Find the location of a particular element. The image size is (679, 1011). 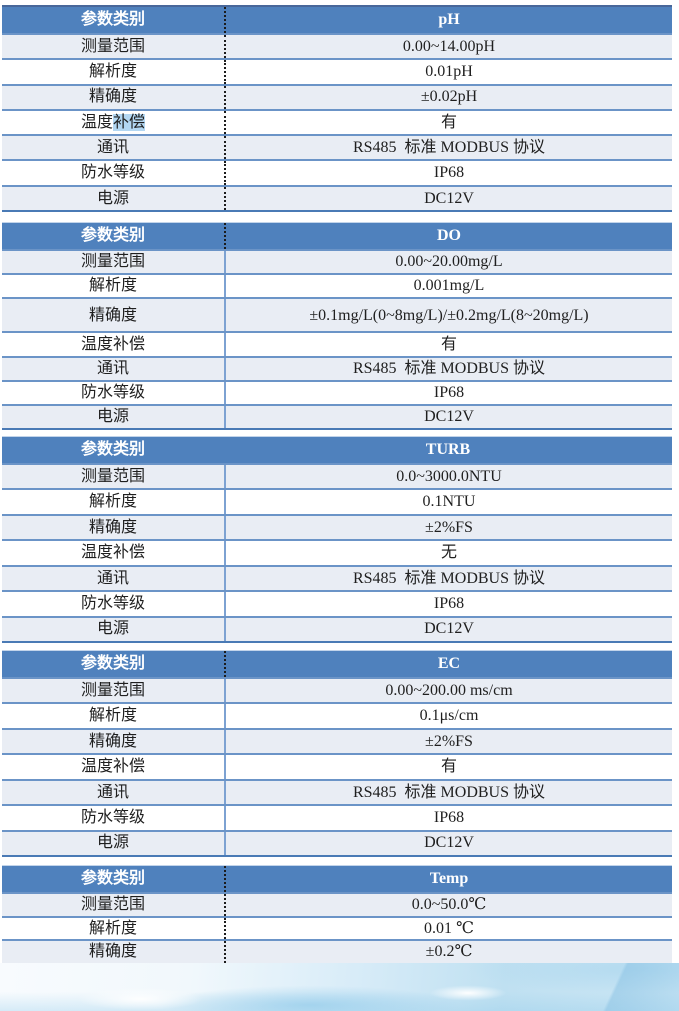

table-row: 精确度 ±0.1mg/L(0~8mg/L)/±0.2mg/L(8~20mg/L) is located at coordinates (337, 314).